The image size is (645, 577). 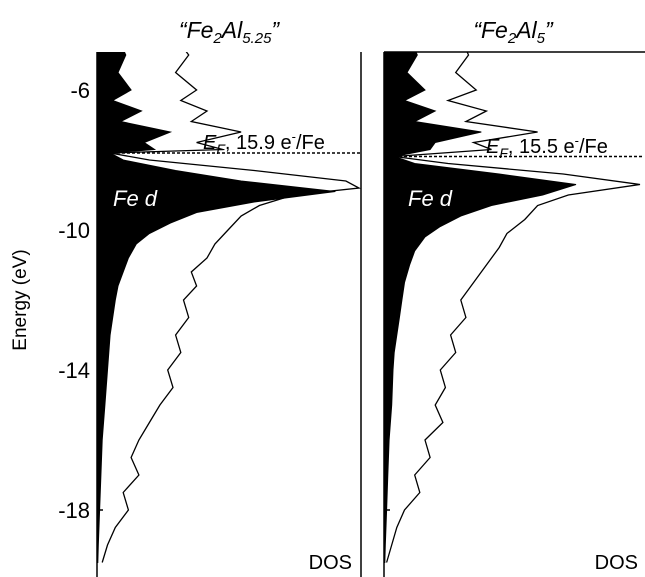 What do you see at coordinates (513, 32) in the screenshot?
I see `panel-title: “Fe2Al5”` at bounding box center [513, 32].